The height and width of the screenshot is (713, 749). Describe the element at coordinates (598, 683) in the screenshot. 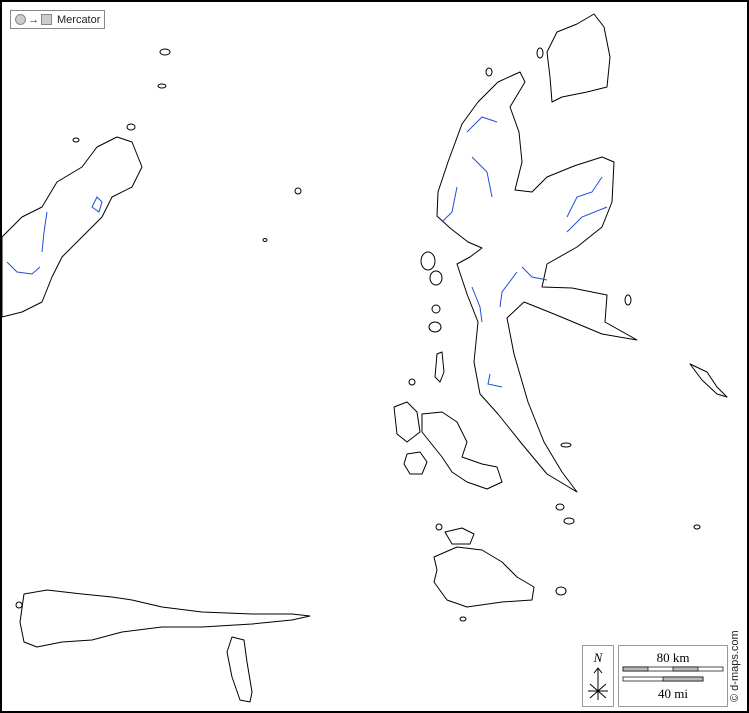

I see `compass-icon` at that location.